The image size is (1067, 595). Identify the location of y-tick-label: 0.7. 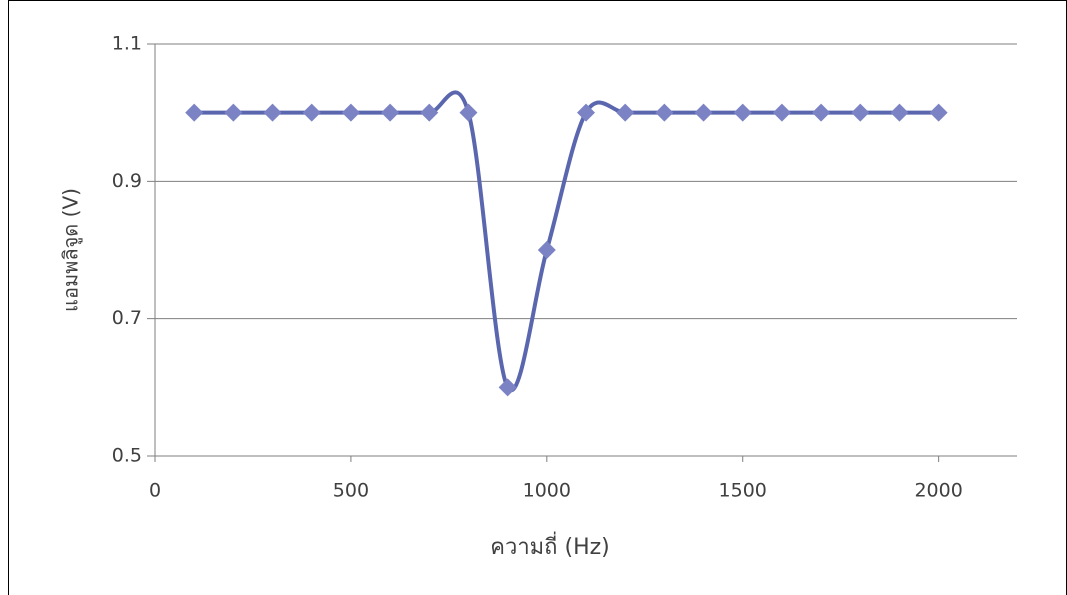
(127, 318).